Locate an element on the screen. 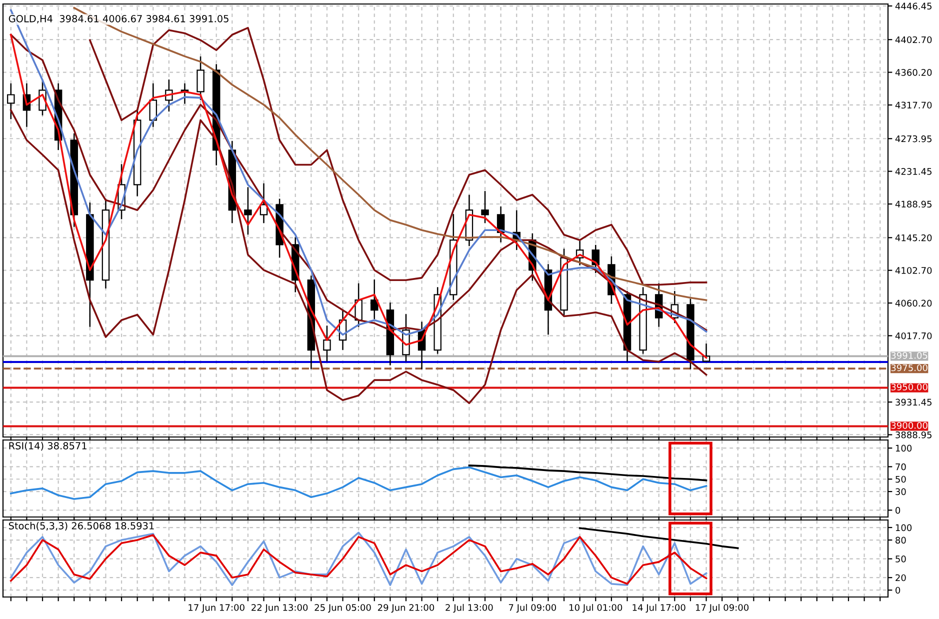 Image resolution: width=939 pixels, height=619 pixels. x-tick-label: 14 Jul 17:00 is located at coordinates (659, 608).